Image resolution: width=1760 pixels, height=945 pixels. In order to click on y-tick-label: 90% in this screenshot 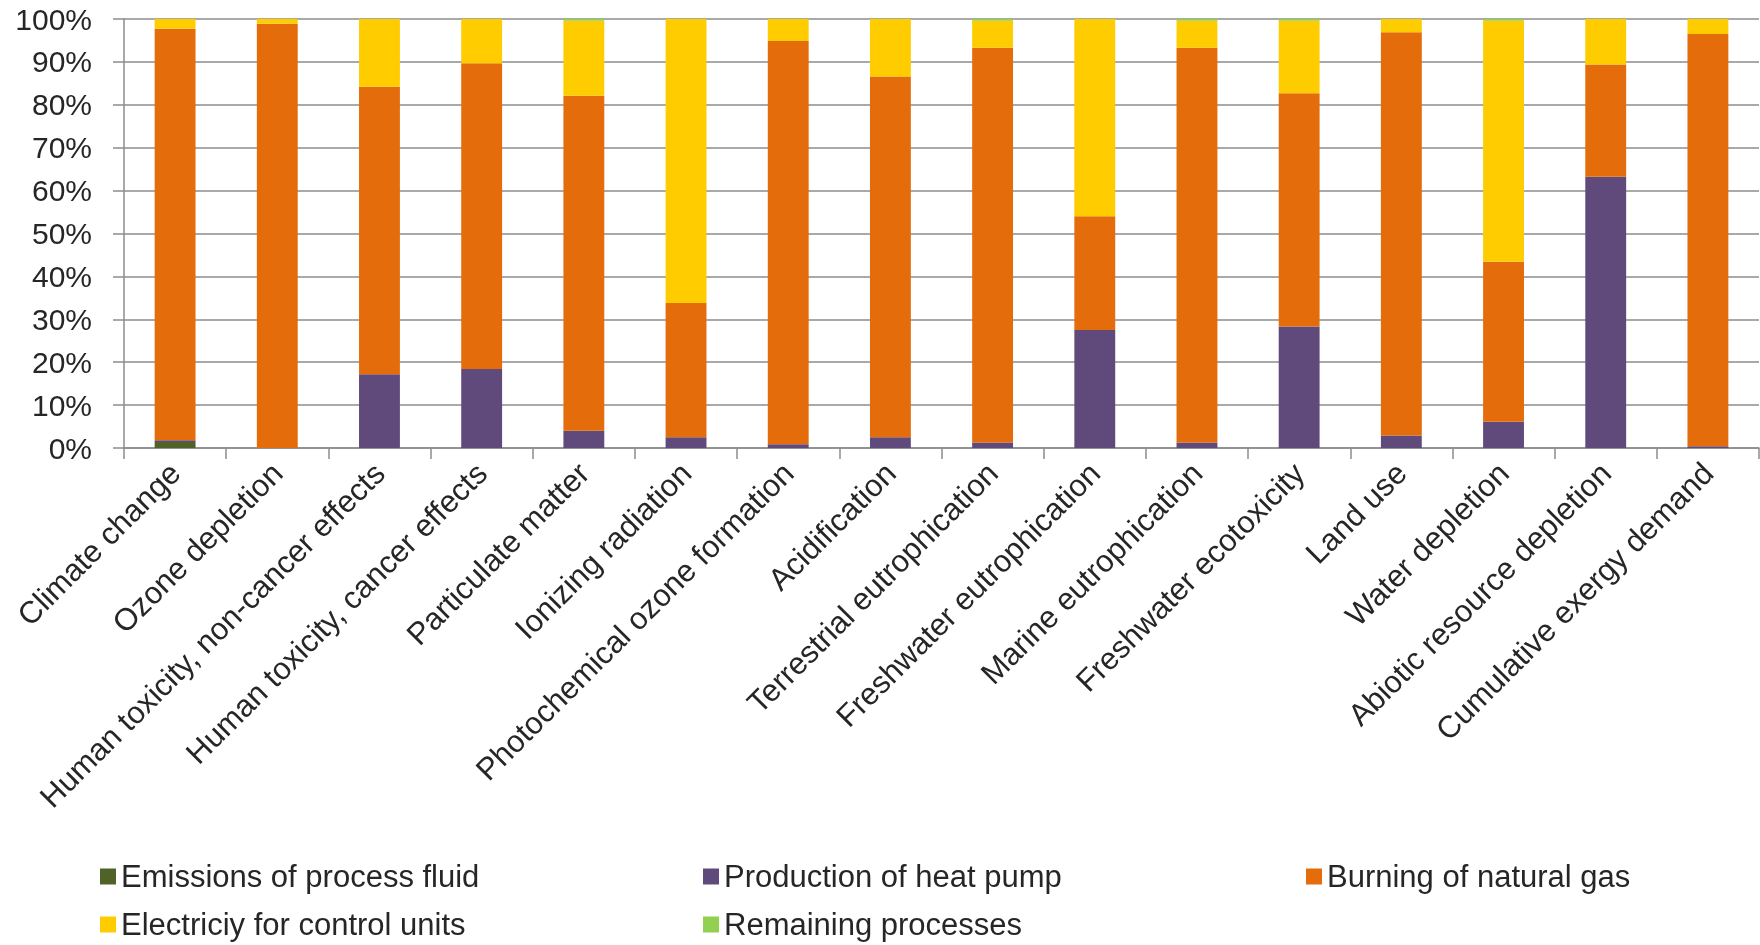, I will do `click(61, 62)`.